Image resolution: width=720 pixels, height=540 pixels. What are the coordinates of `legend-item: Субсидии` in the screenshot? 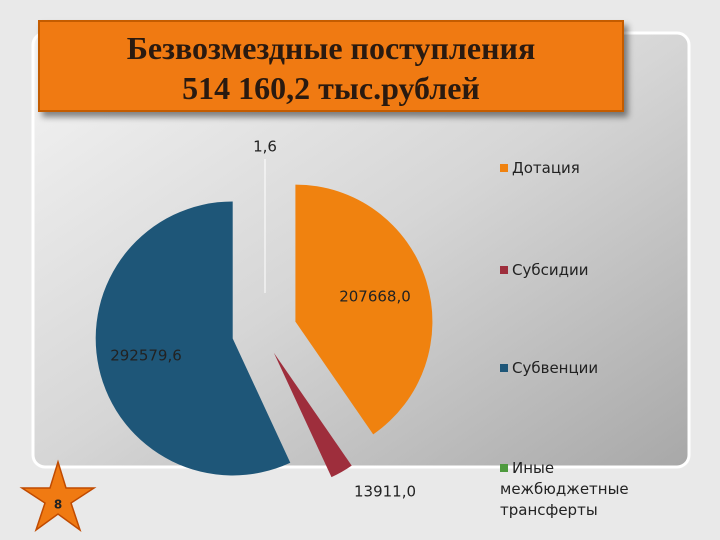 It's located at (580, 270).